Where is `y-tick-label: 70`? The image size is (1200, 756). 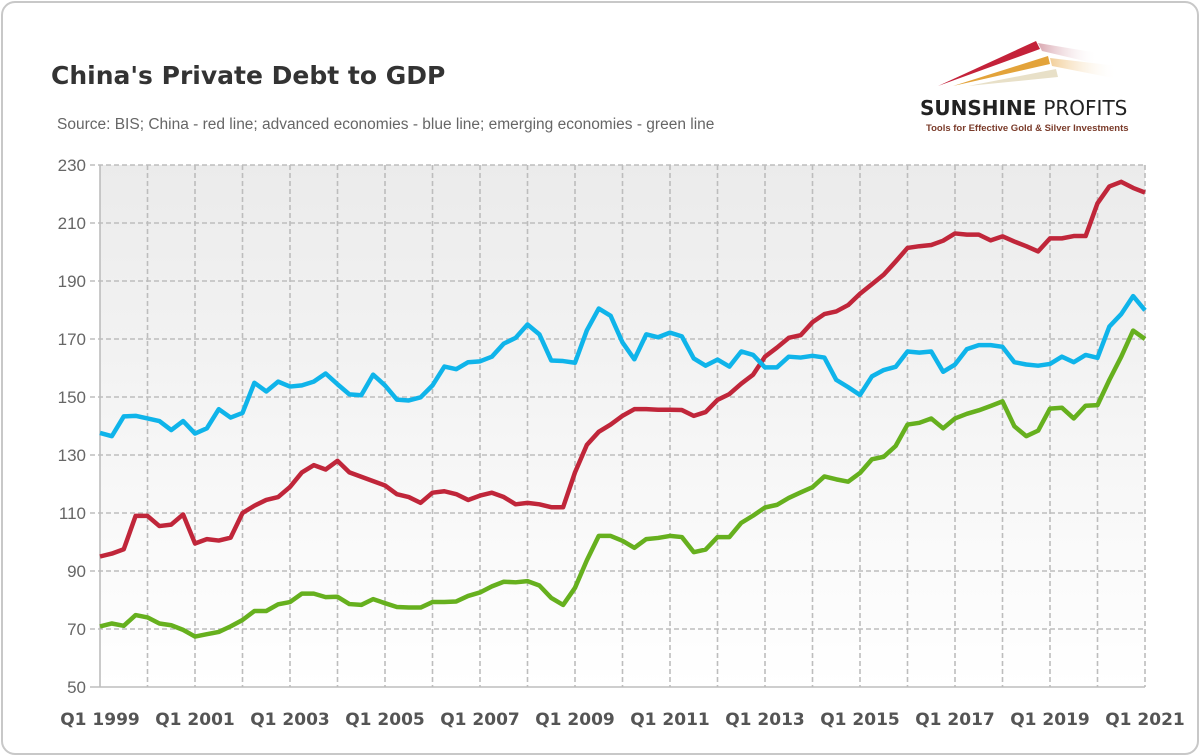 y-tick-label: 70 is located at coordinates (76, 629).